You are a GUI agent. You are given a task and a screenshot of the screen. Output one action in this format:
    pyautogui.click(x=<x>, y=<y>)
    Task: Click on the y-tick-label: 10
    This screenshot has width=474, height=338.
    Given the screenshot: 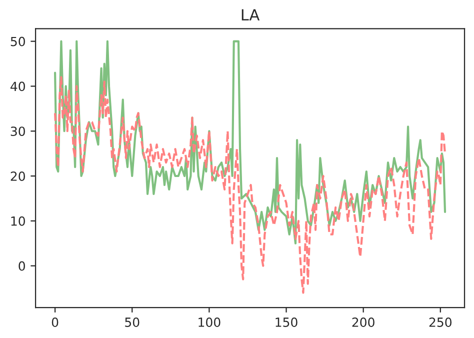 What is the action you would take?
    pyautogui.click(x=18, y=221)
    